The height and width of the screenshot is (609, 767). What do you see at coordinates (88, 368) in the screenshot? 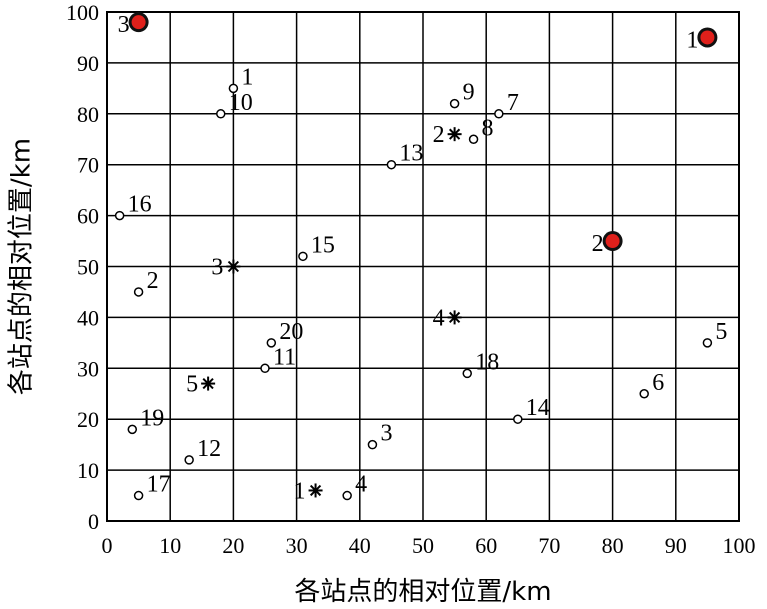
I see `y-tick-label: 30` at bounding box center [88, 368].